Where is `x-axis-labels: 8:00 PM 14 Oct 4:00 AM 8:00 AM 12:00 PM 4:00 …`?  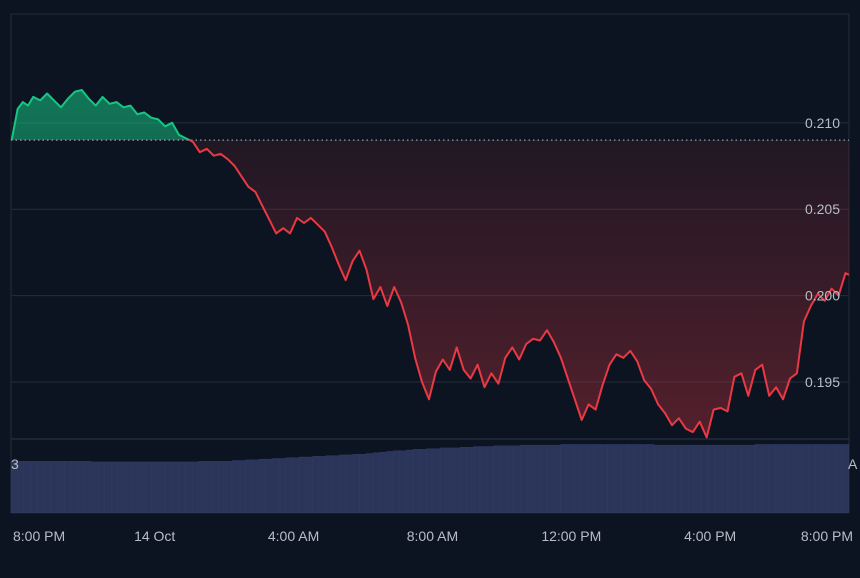 x-axis-labels: 8:00 PM 14 Oct 4:00 AM 8:00 AM 12:00 PM 4:00 … is located at coordinates (433, 536).